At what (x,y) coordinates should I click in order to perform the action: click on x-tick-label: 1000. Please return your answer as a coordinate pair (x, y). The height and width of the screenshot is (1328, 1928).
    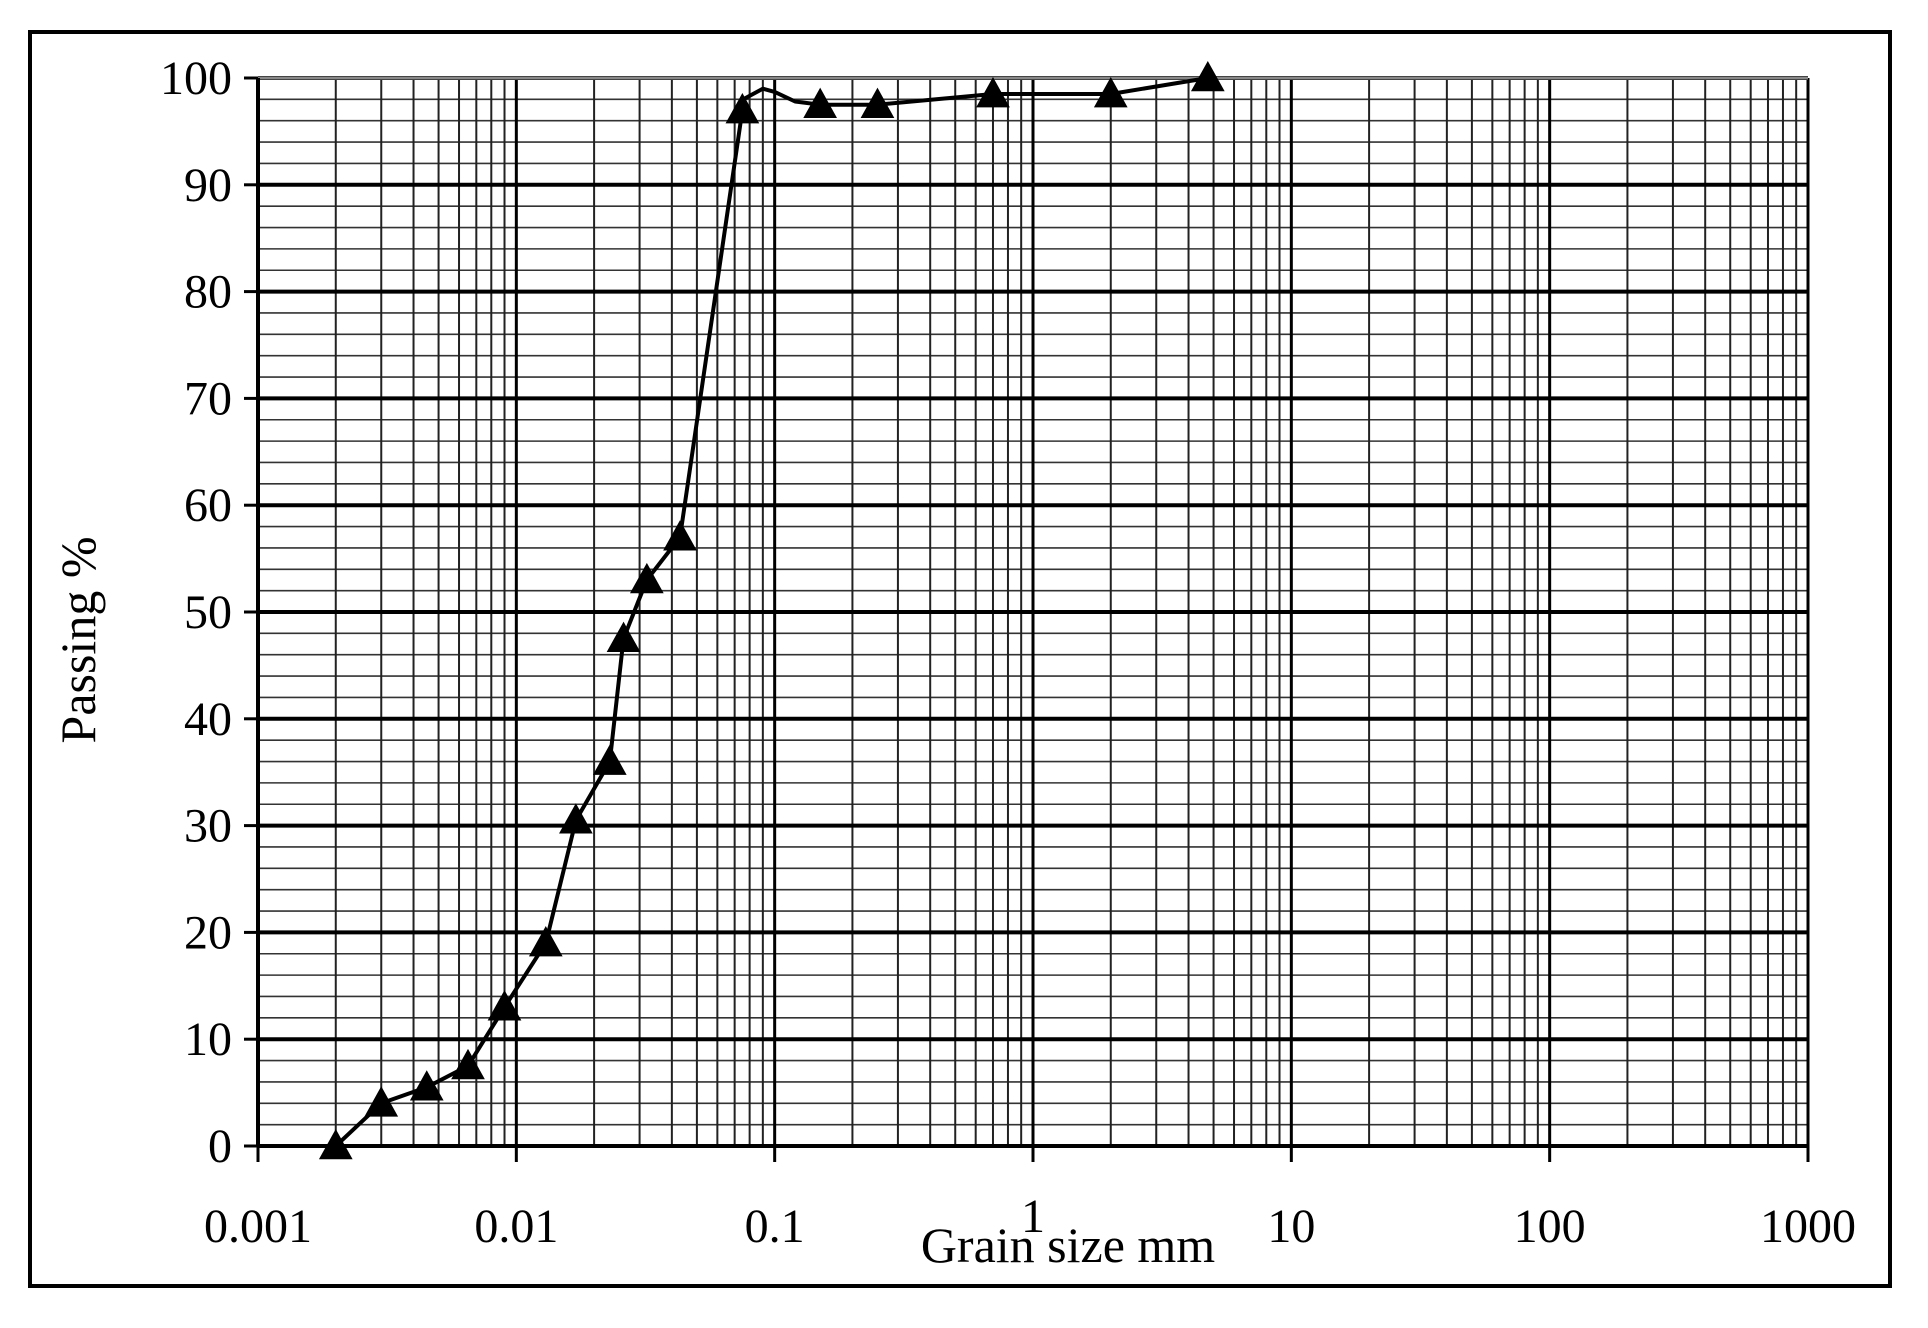
    Looking at the image, I should click on (1808, 1226).